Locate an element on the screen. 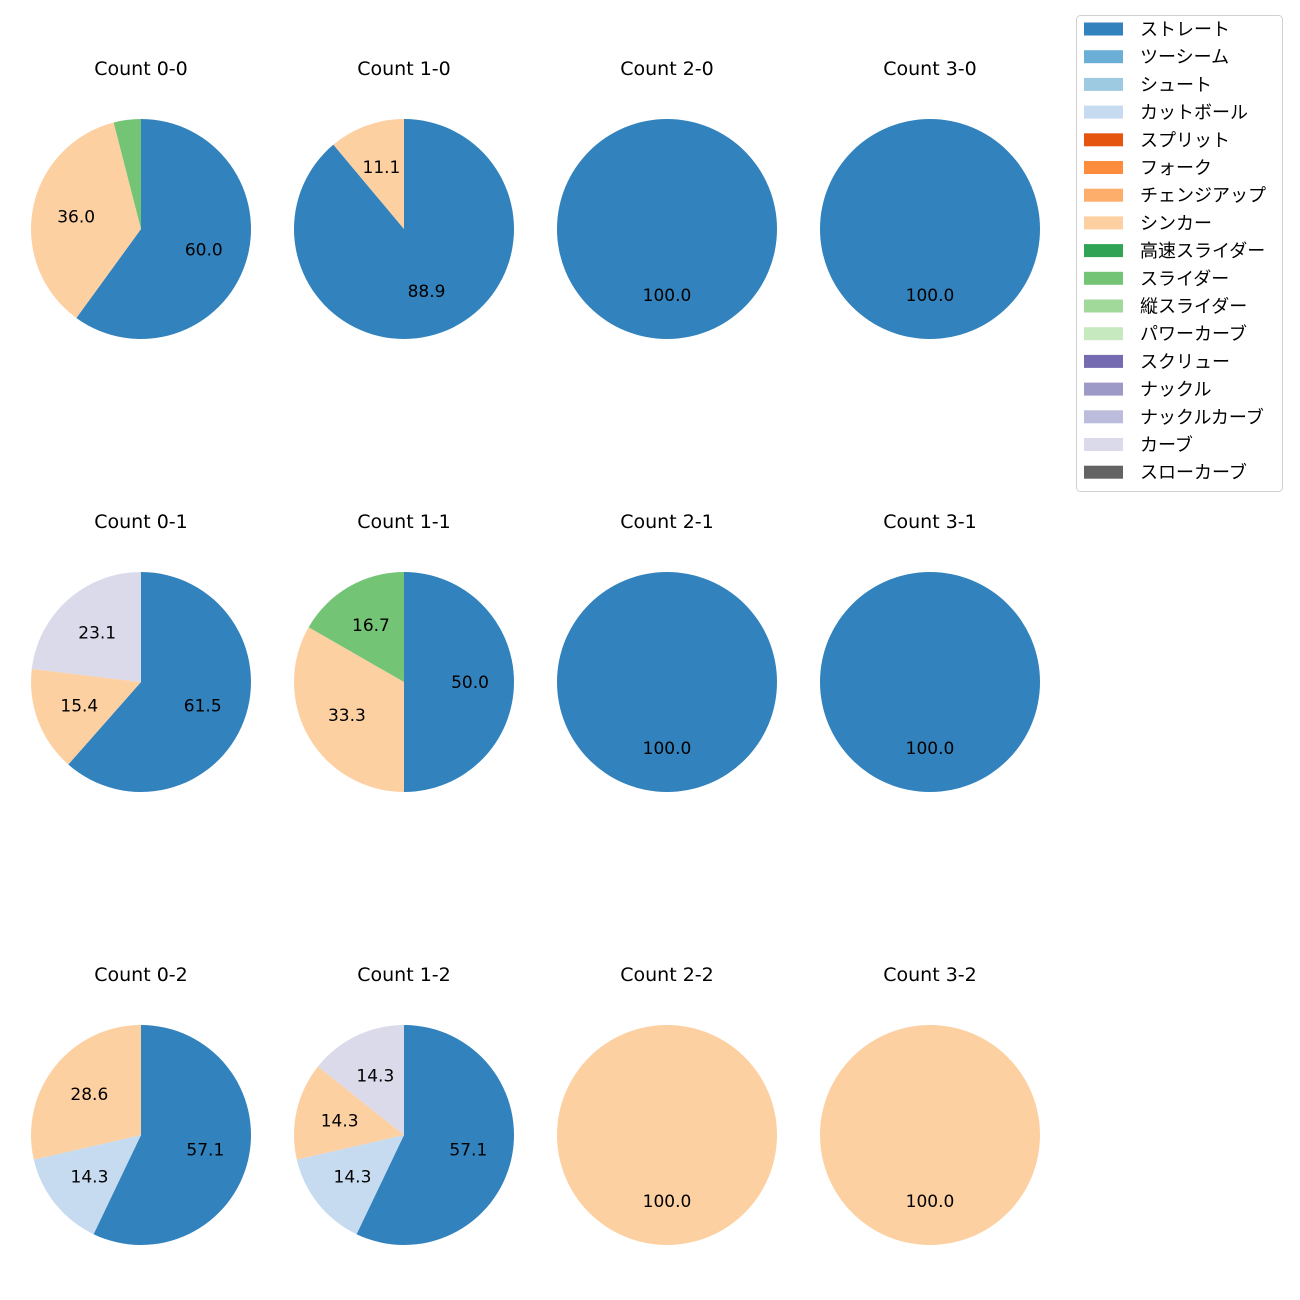  pie-title: Count 2-1 is located at coordinates (667, 522).